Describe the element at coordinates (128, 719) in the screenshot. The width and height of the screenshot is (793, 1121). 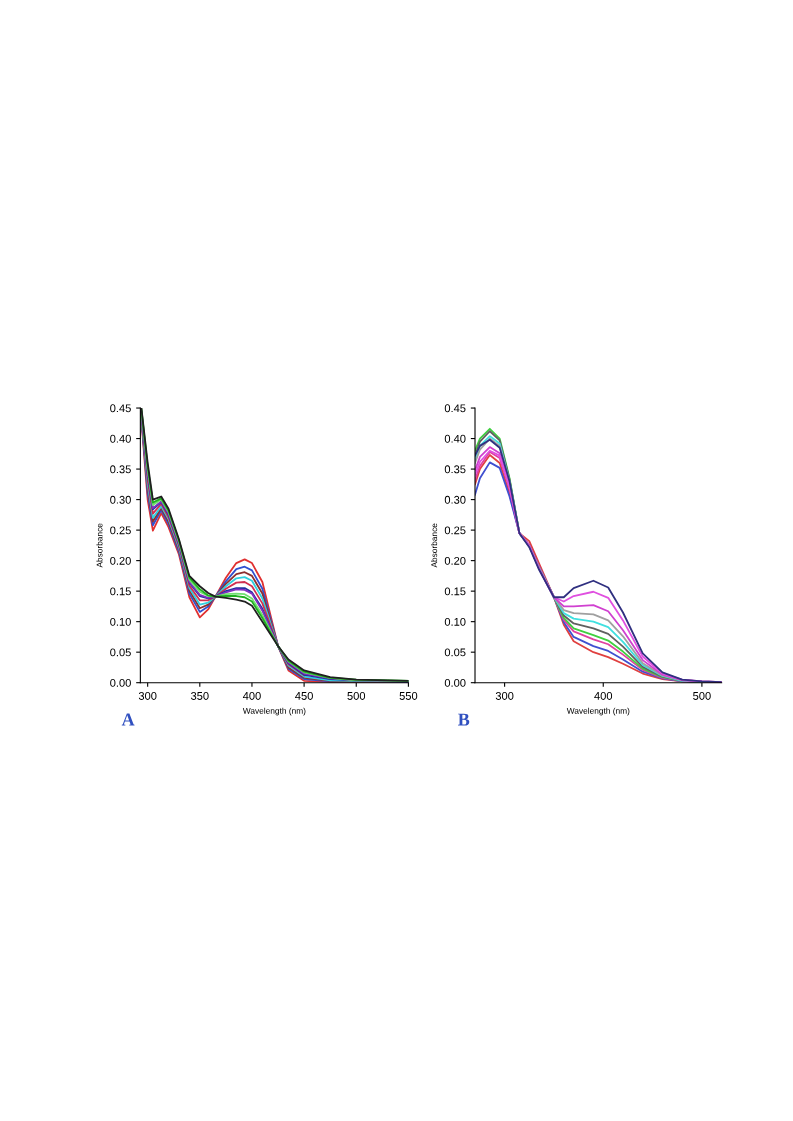
I see `text: A` at that location.